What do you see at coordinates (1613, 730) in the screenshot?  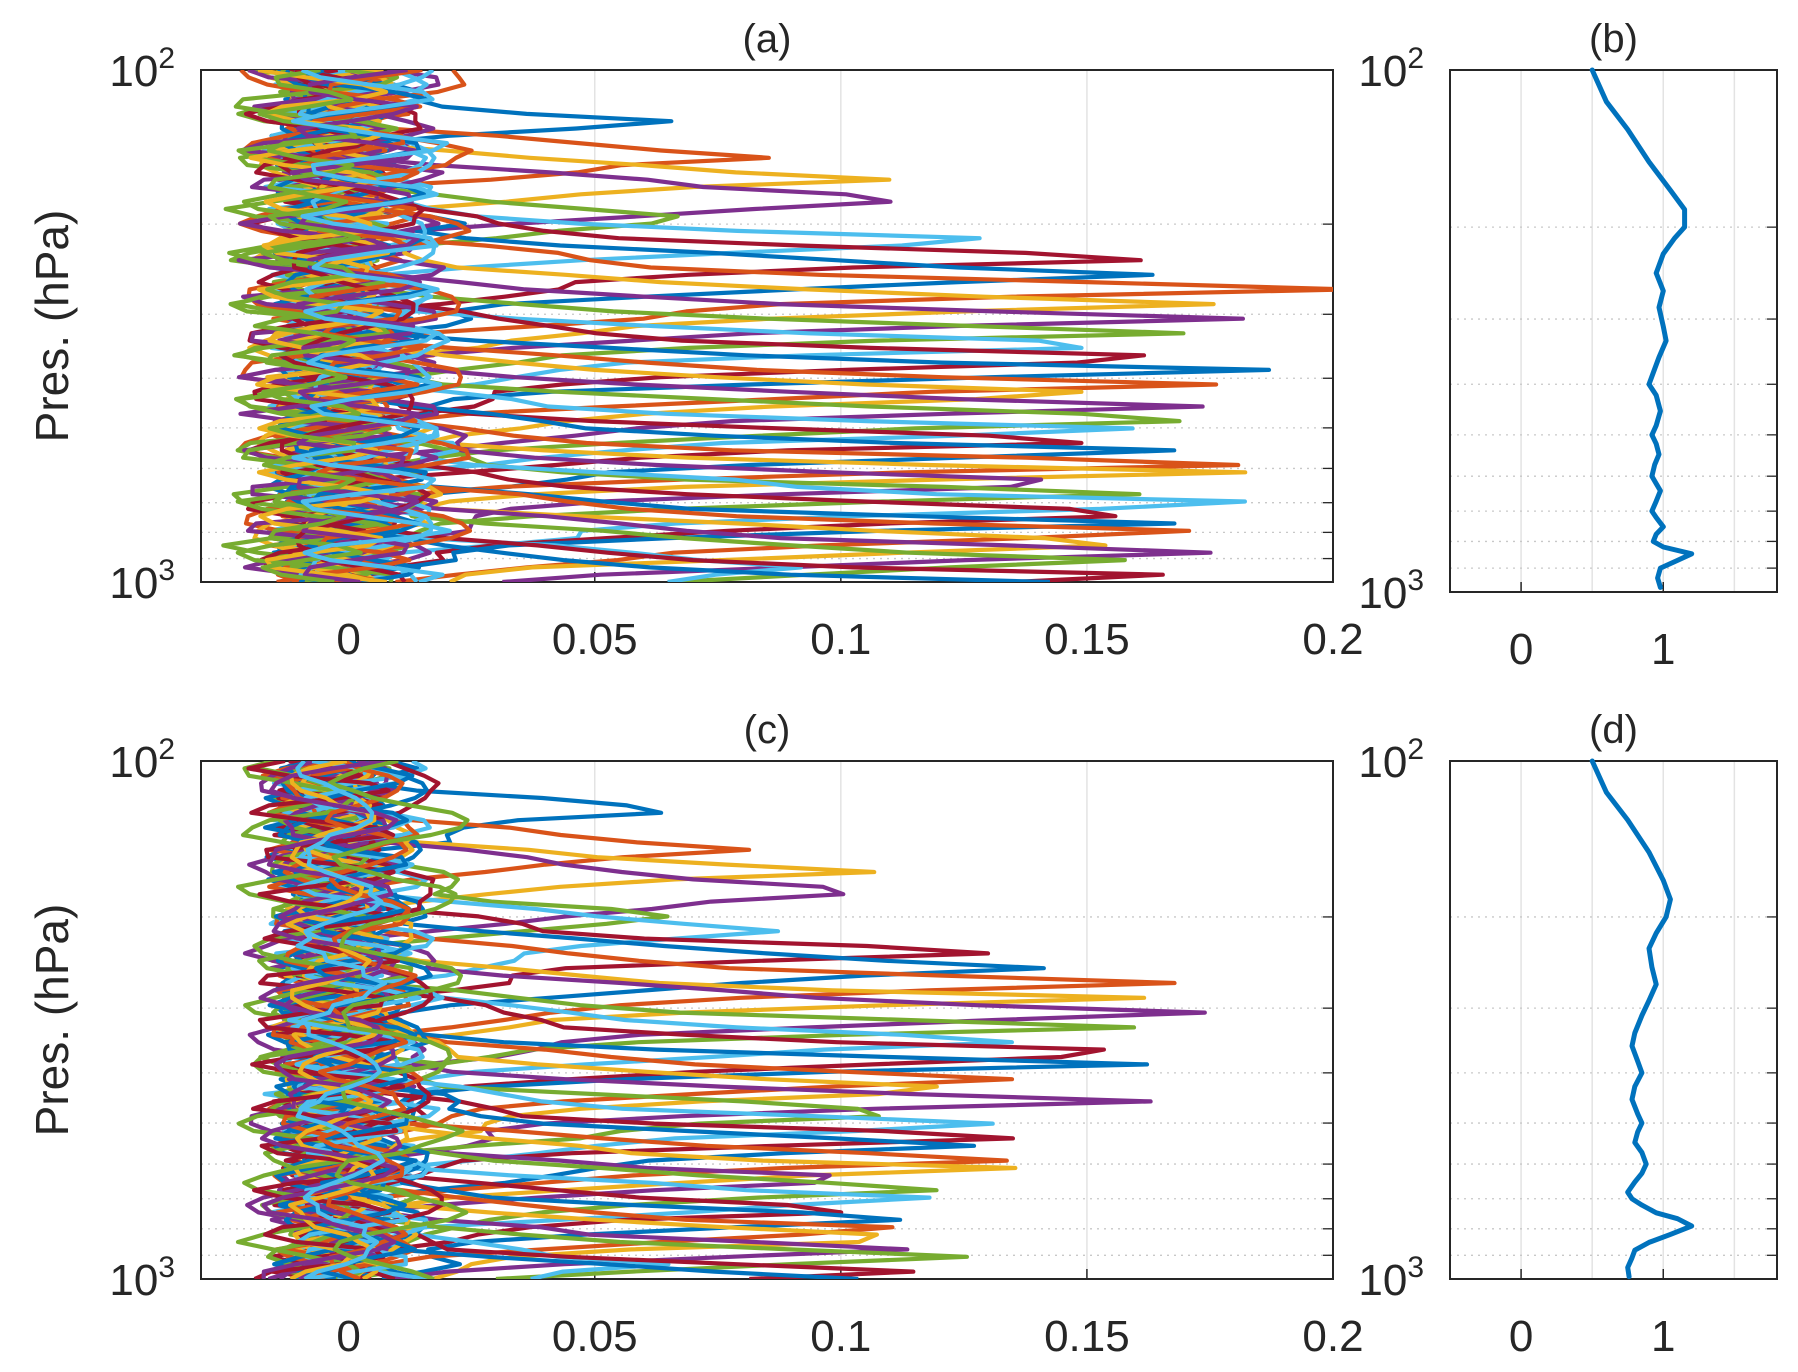 I see `panel-title: (d)` at bounding box center [1613, 730].